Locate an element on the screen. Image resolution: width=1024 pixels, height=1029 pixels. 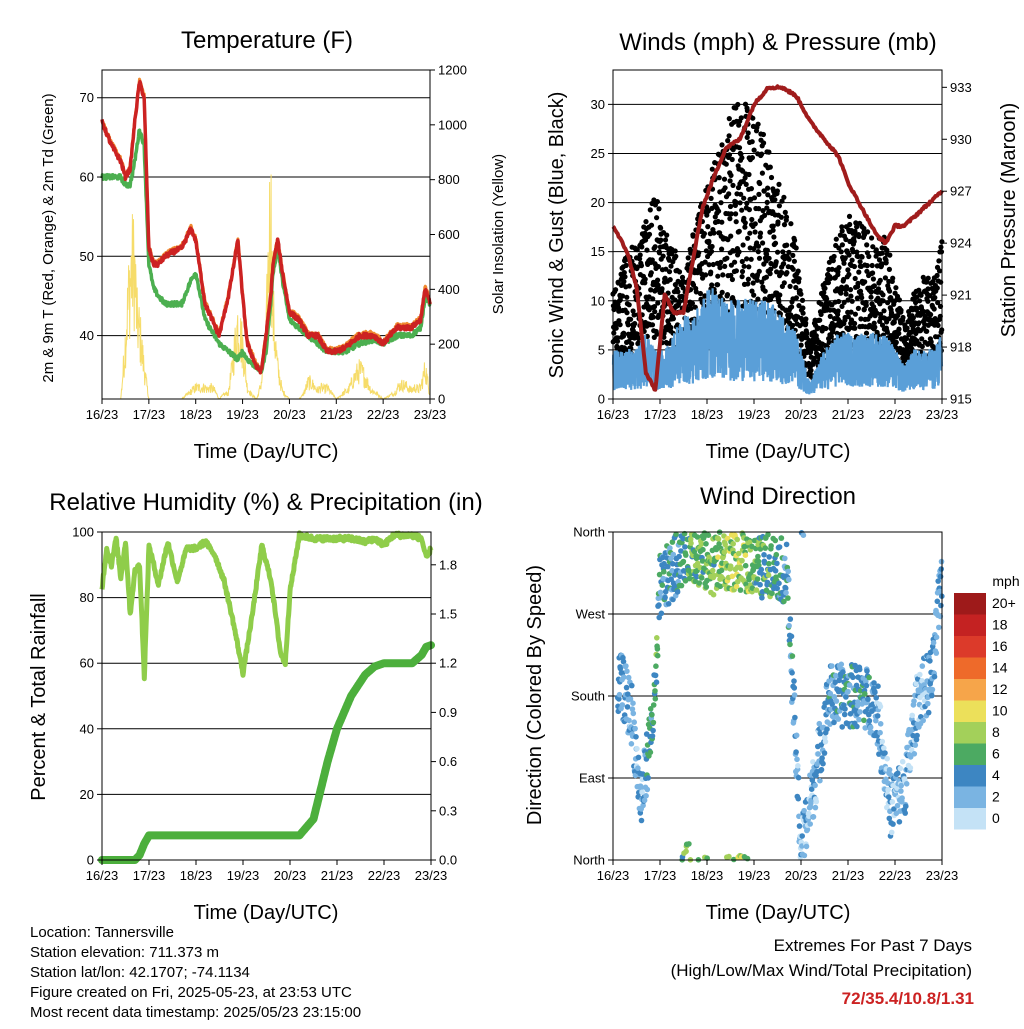
humidity-plot-frame is located at coordinates (266, 696).